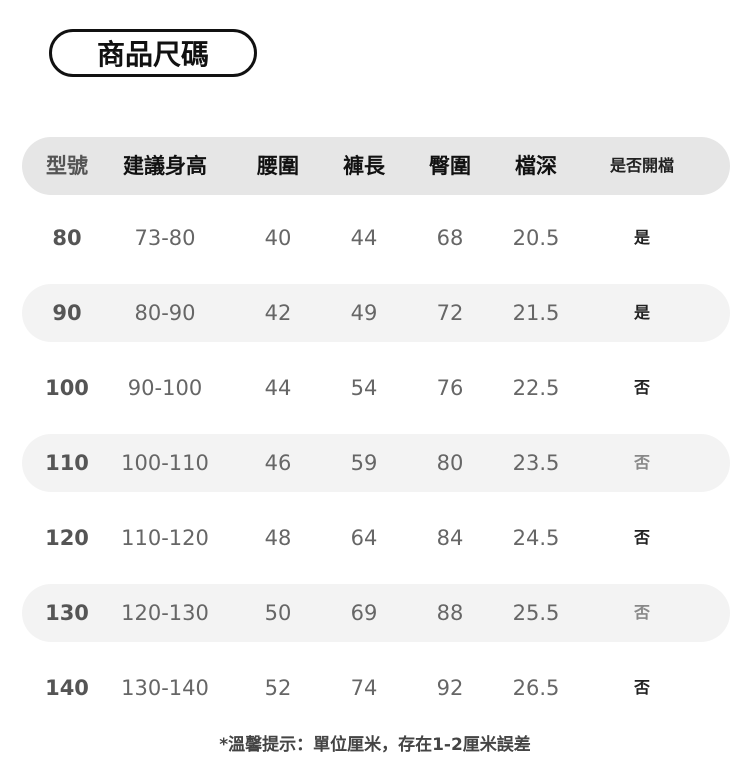 This screenshot has height=760, width=750. What do you see at coordinates (67, 688) in the screenshot?
I see `cell-size: 140` at bounding box center [67, 688].